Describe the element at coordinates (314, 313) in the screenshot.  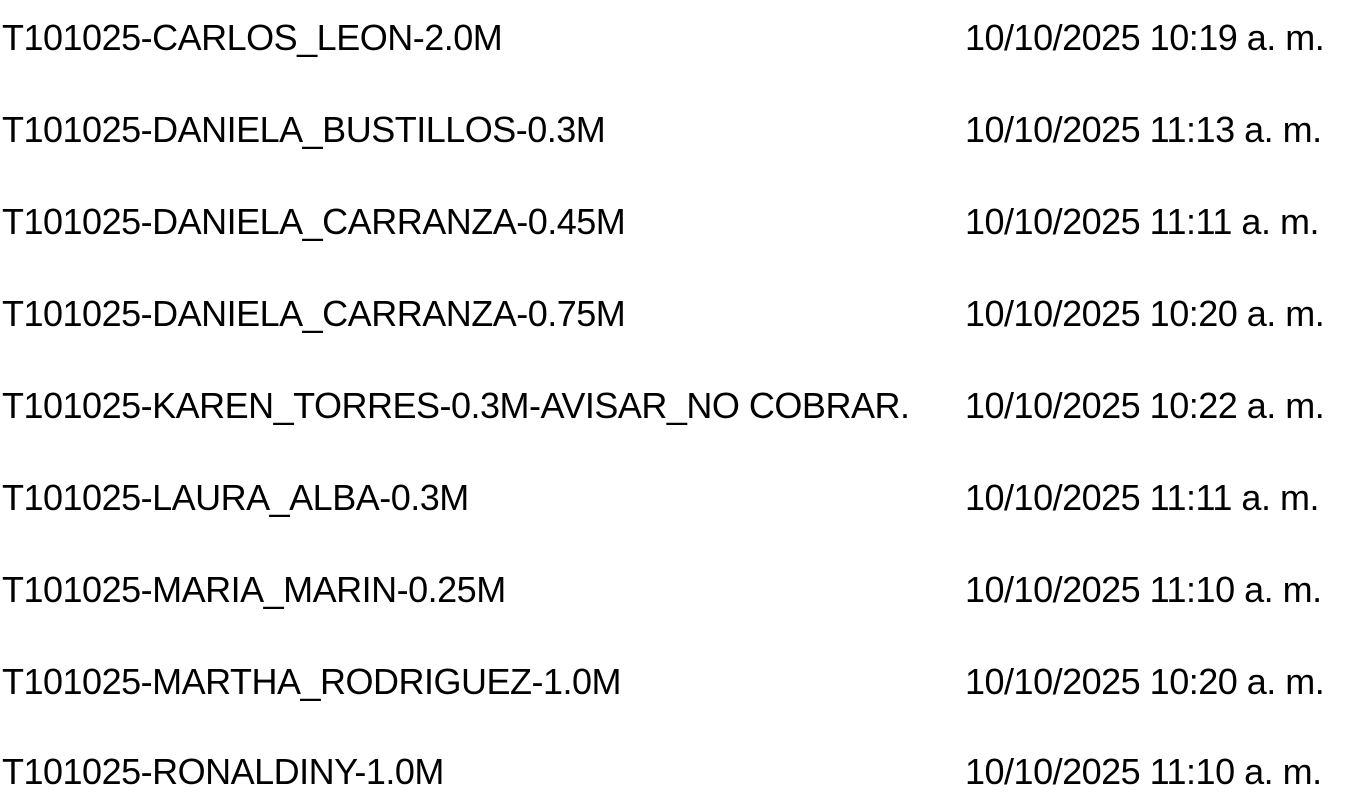
I see `file-name: T101025-DANIELA_CARRANZA-0.75M` at that location.